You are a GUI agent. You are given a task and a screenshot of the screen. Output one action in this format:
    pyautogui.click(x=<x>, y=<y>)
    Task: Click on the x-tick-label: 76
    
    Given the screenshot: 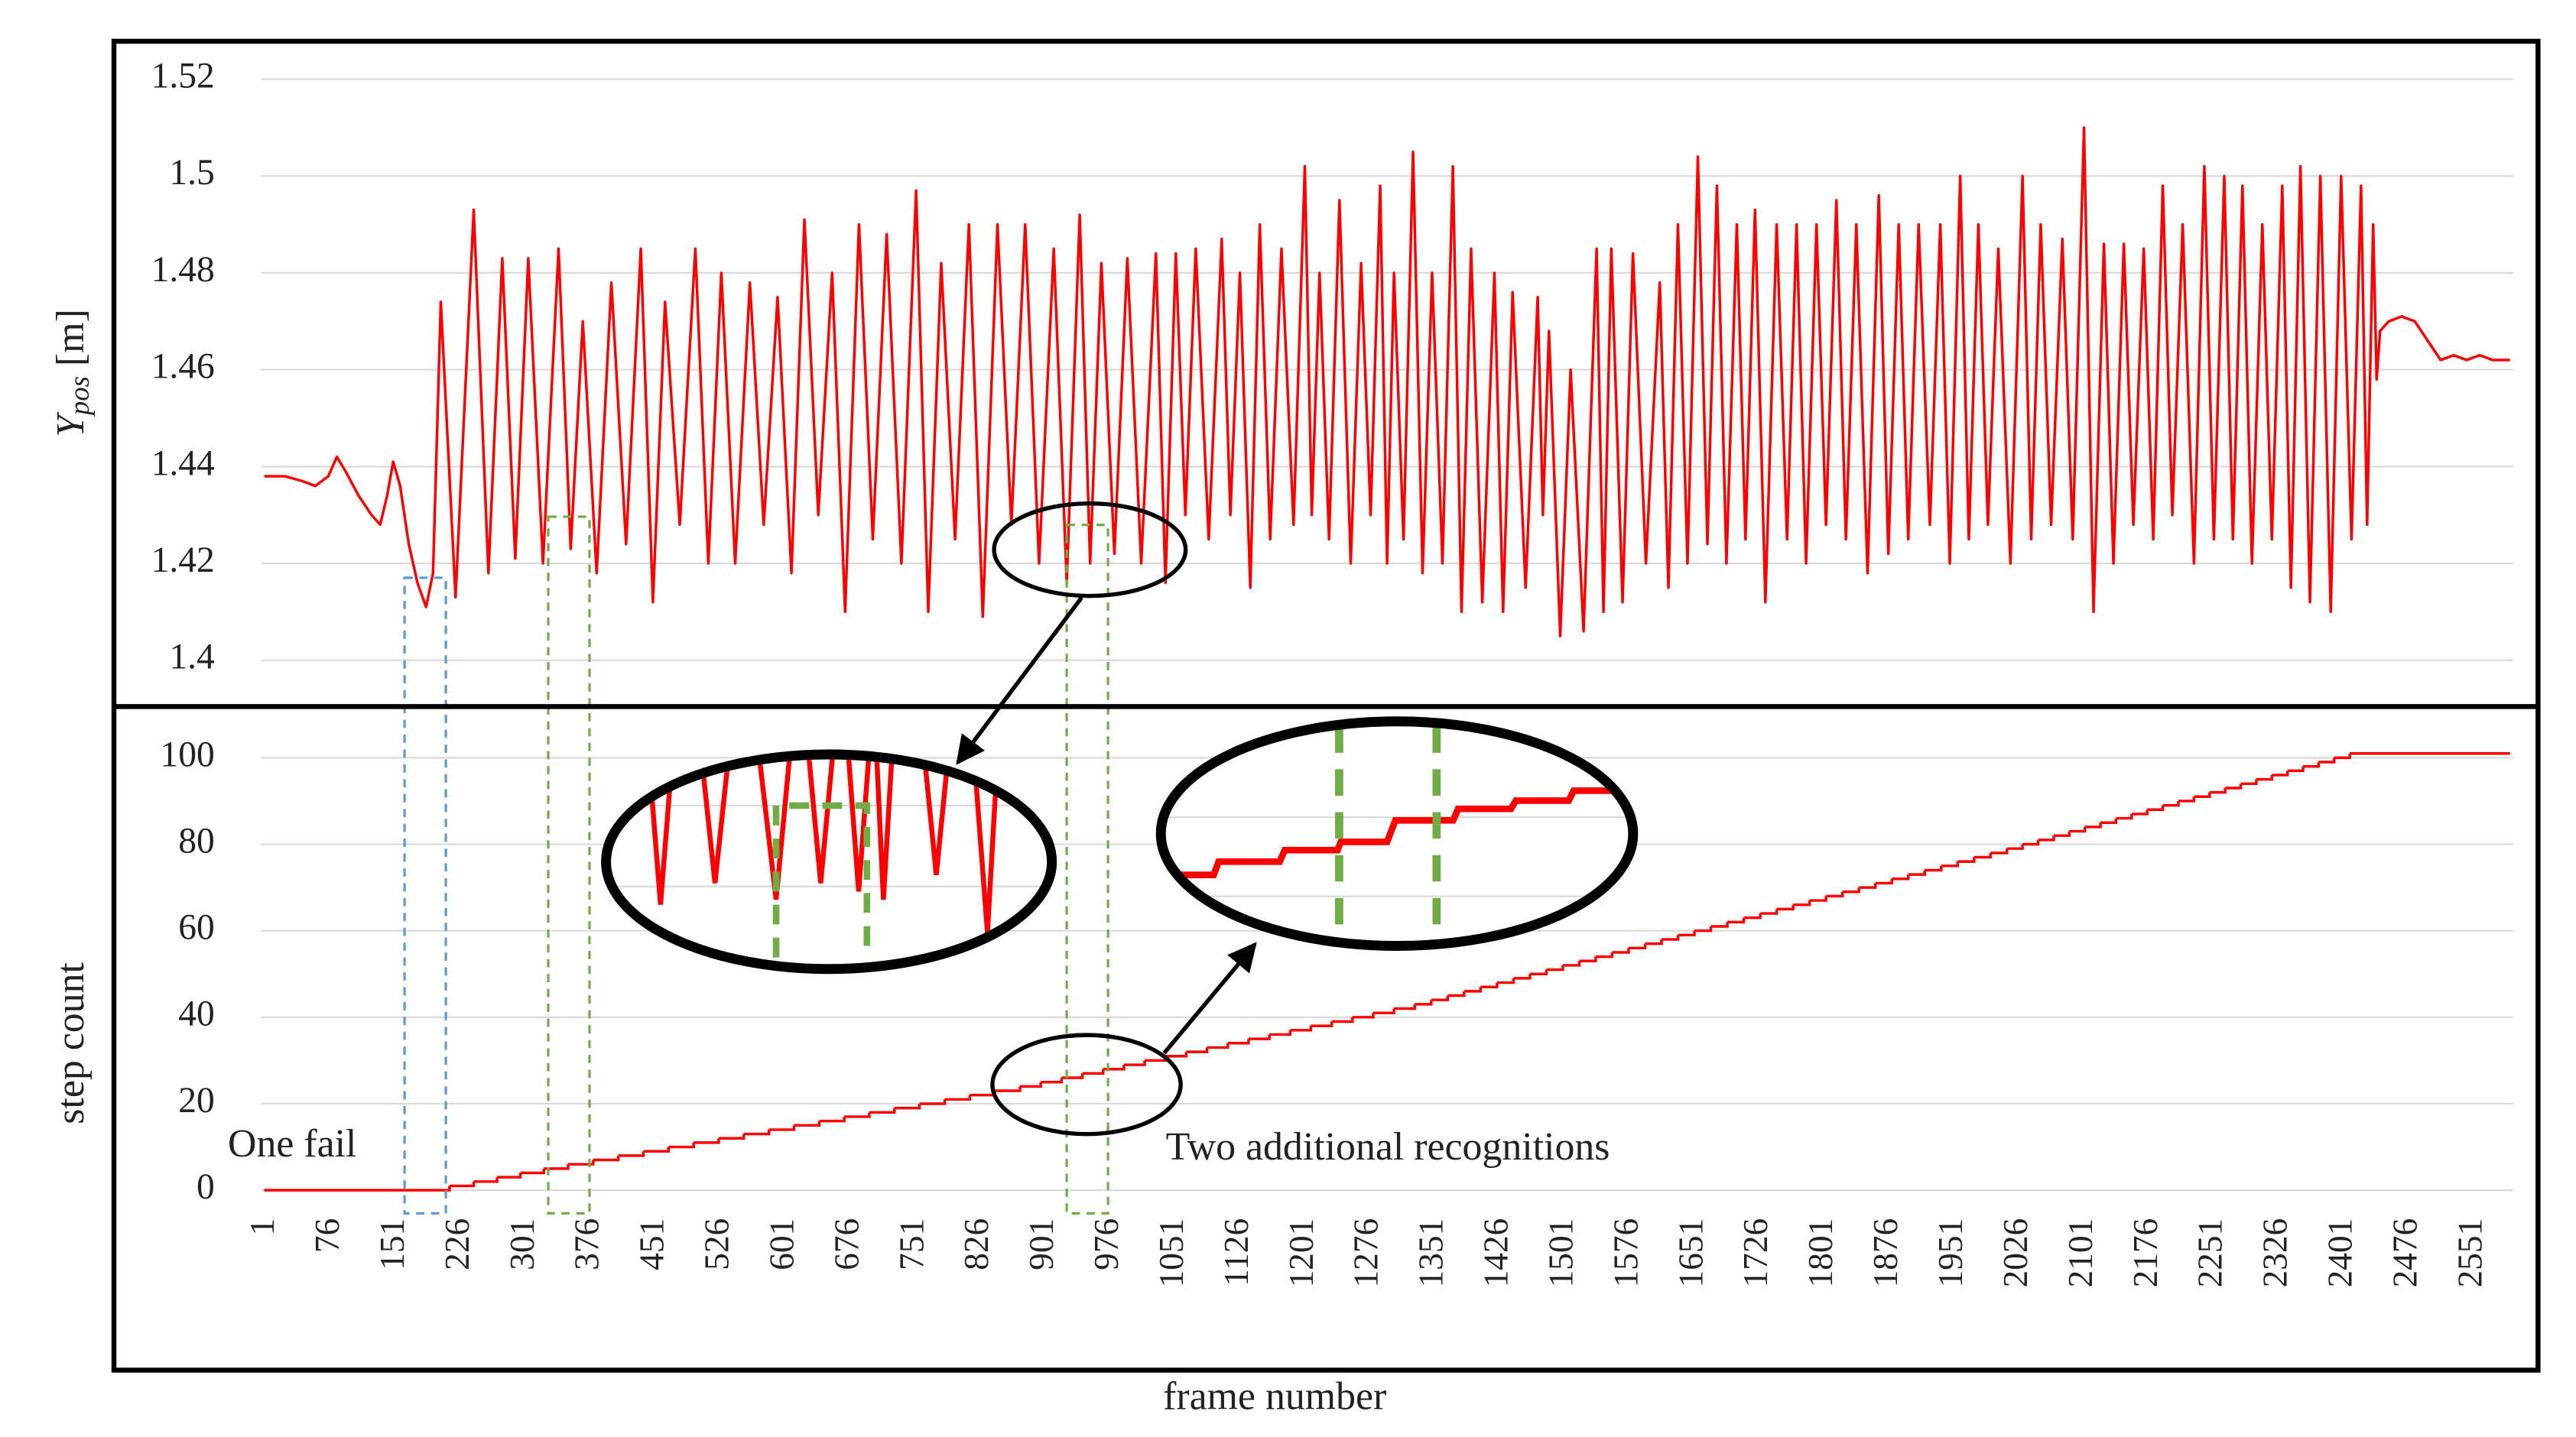 What is the action you would take?
    pyautogui.click(x=327, y=1235)
    